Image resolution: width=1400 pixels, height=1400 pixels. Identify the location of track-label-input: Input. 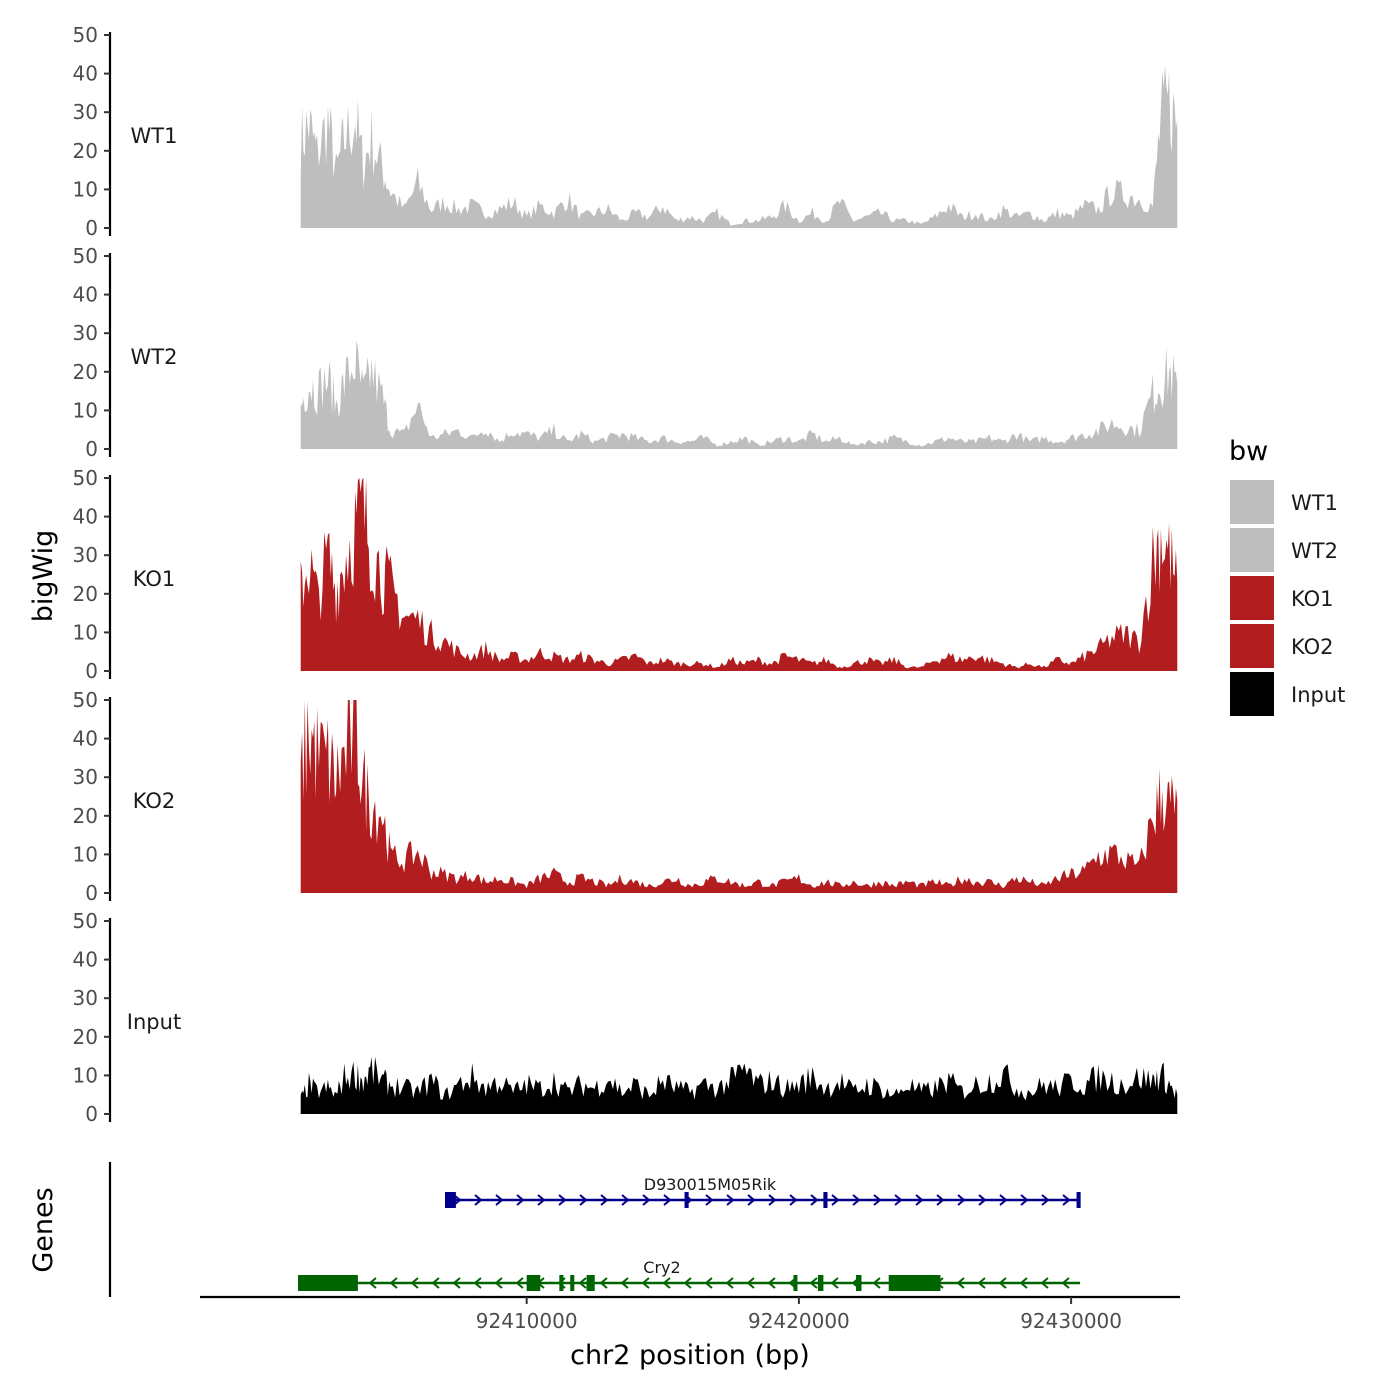
(154, 1022).